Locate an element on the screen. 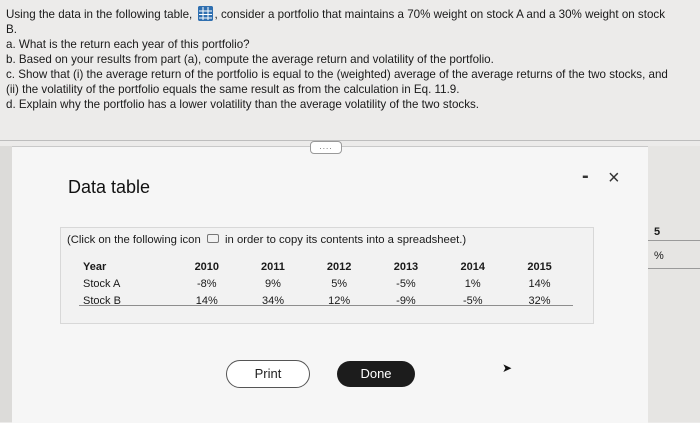  close-button: × is located at coordinates (614, 178).